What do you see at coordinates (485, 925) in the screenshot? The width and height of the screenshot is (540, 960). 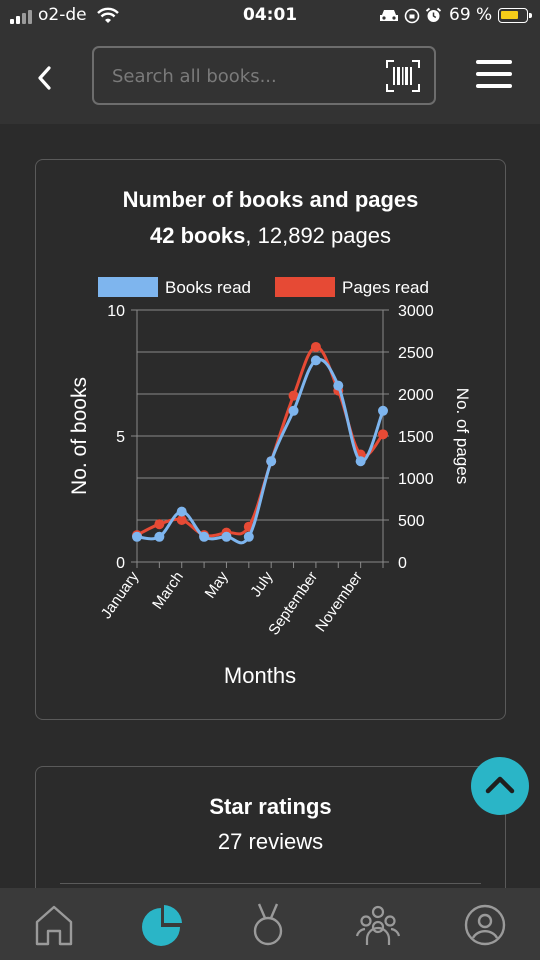 I see `profile-icon` at bounding box center [485, 925].